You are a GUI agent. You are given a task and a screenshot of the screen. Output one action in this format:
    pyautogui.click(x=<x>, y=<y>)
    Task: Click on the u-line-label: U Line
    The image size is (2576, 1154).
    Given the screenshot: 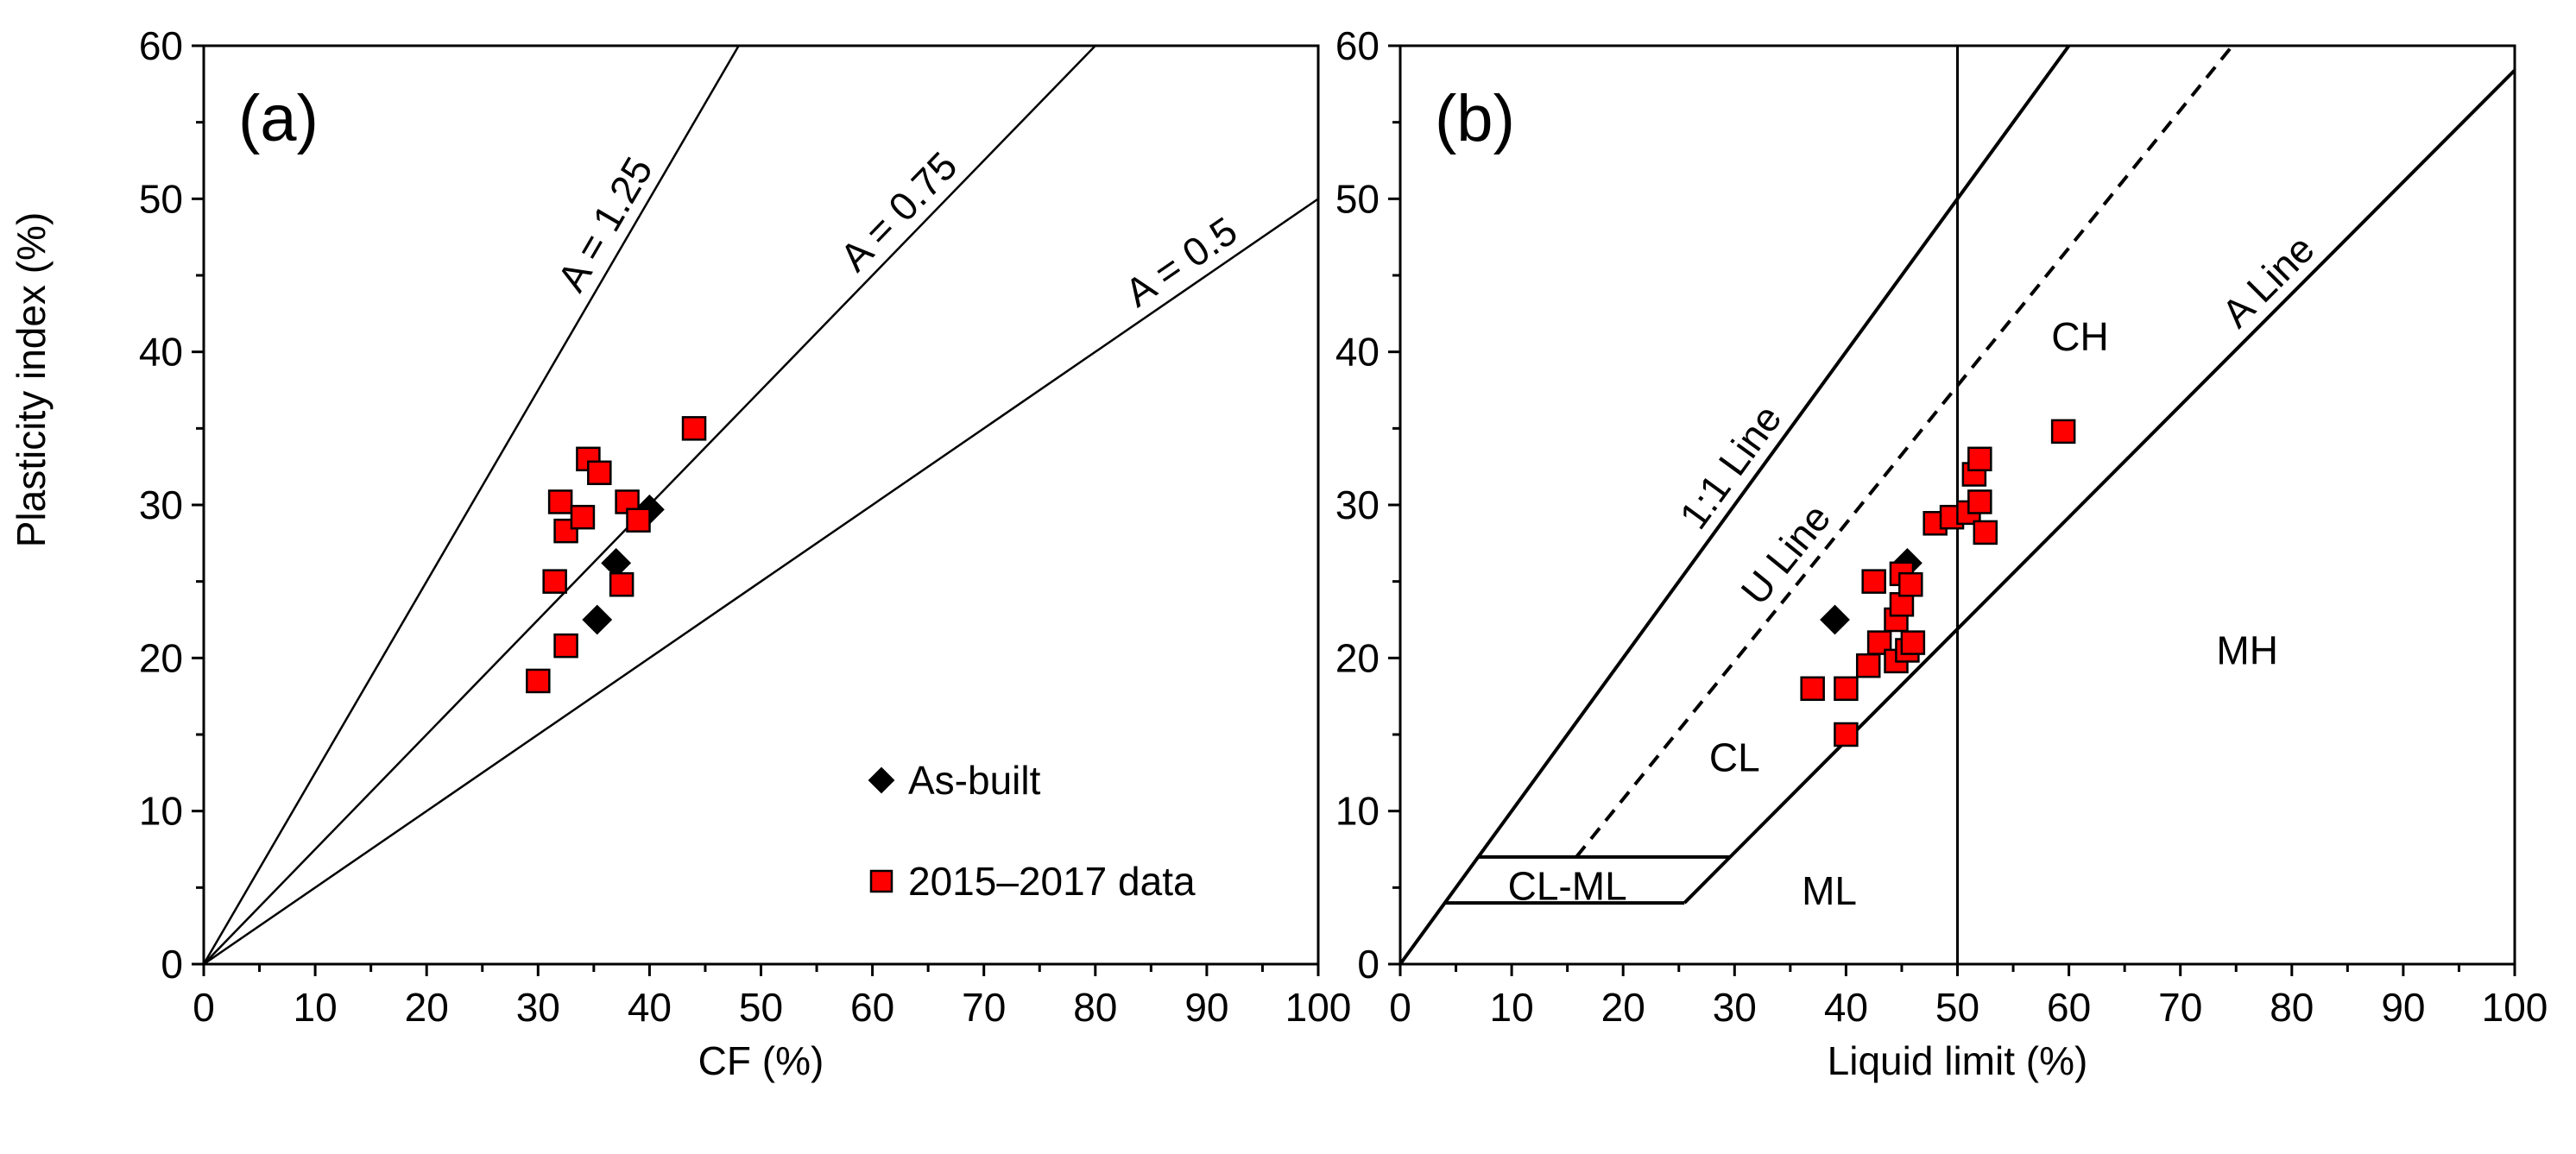 What is the action you would take?
    pyautogui.click(x=1785, y=554)
    